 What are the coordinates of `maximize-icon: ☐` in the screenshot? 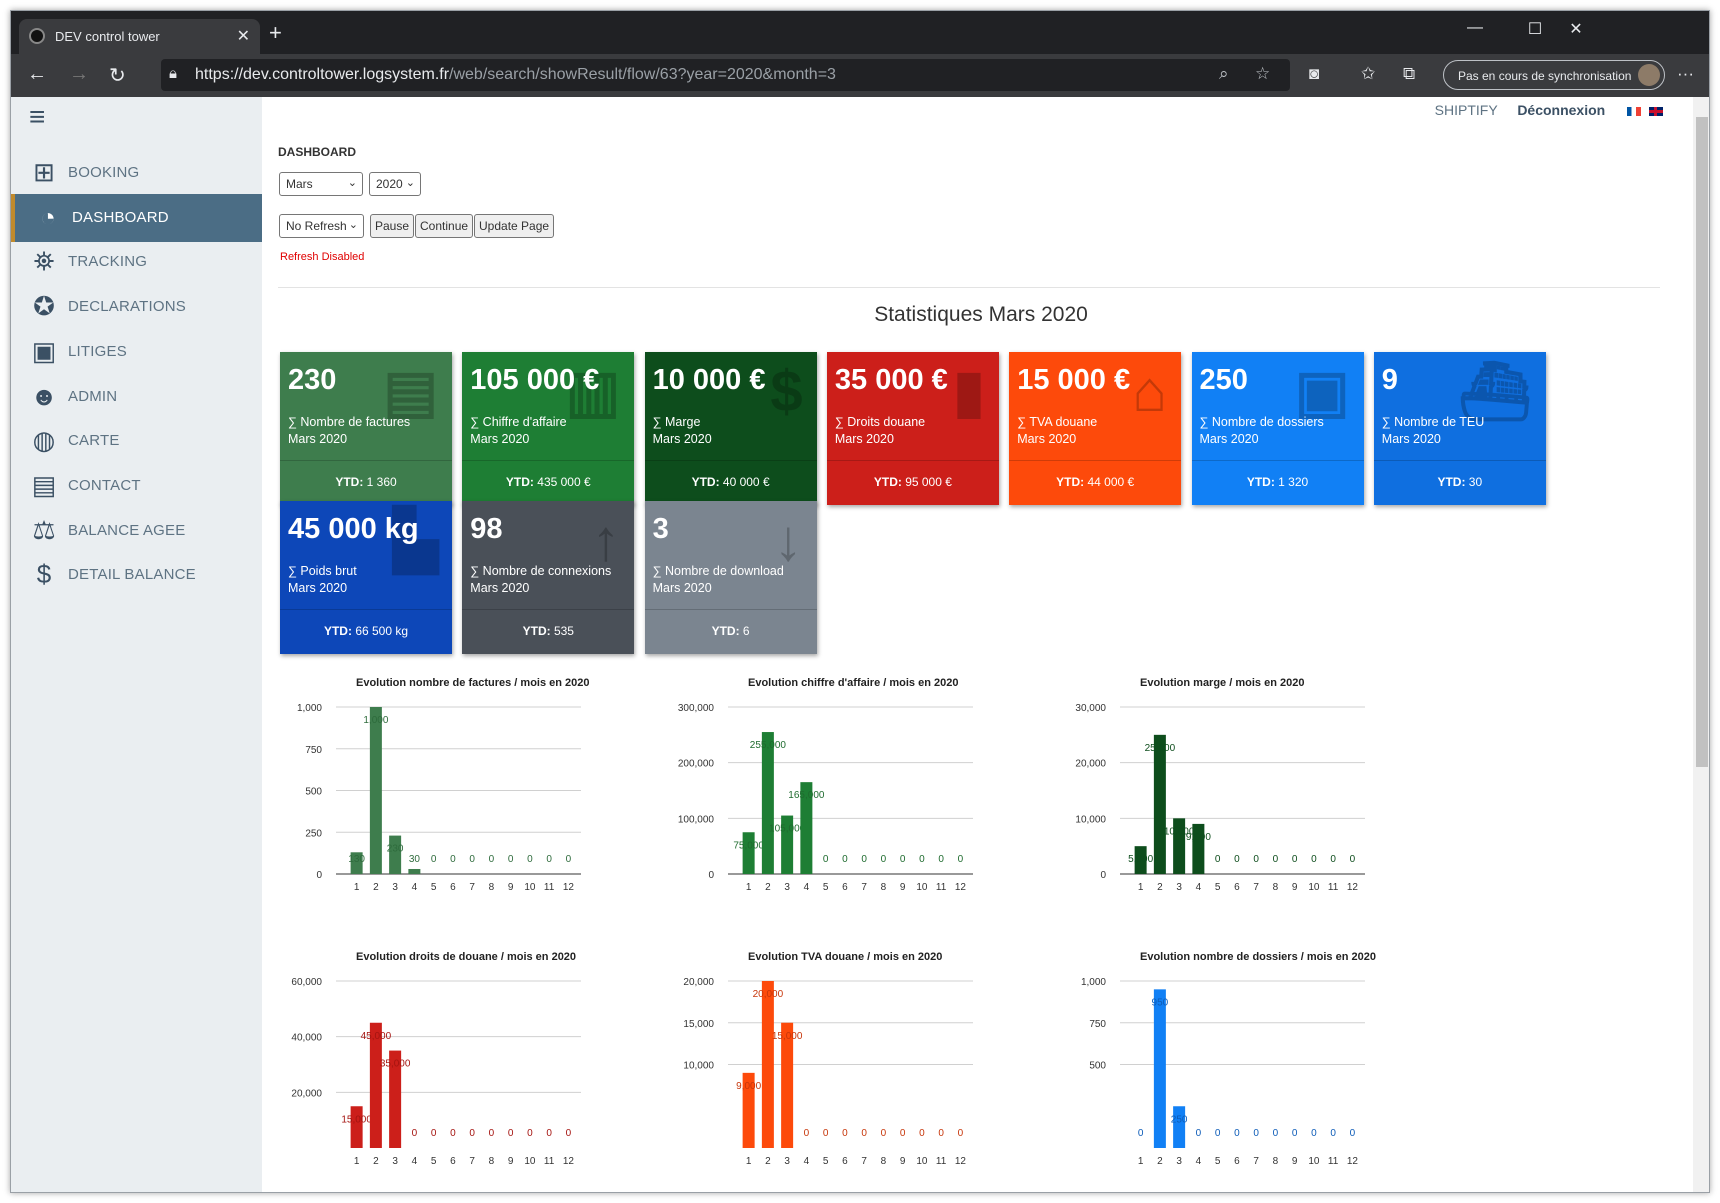 It's located at (1535, 29).